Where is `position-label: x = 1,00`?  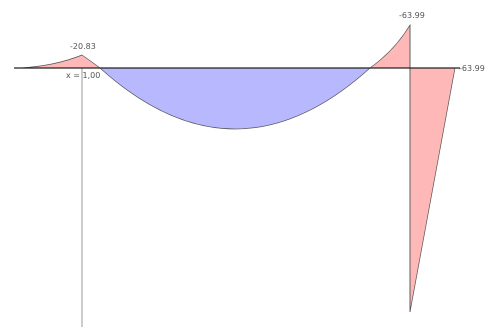
position-label: x = 1,00 is located at coordinates (83, 75).